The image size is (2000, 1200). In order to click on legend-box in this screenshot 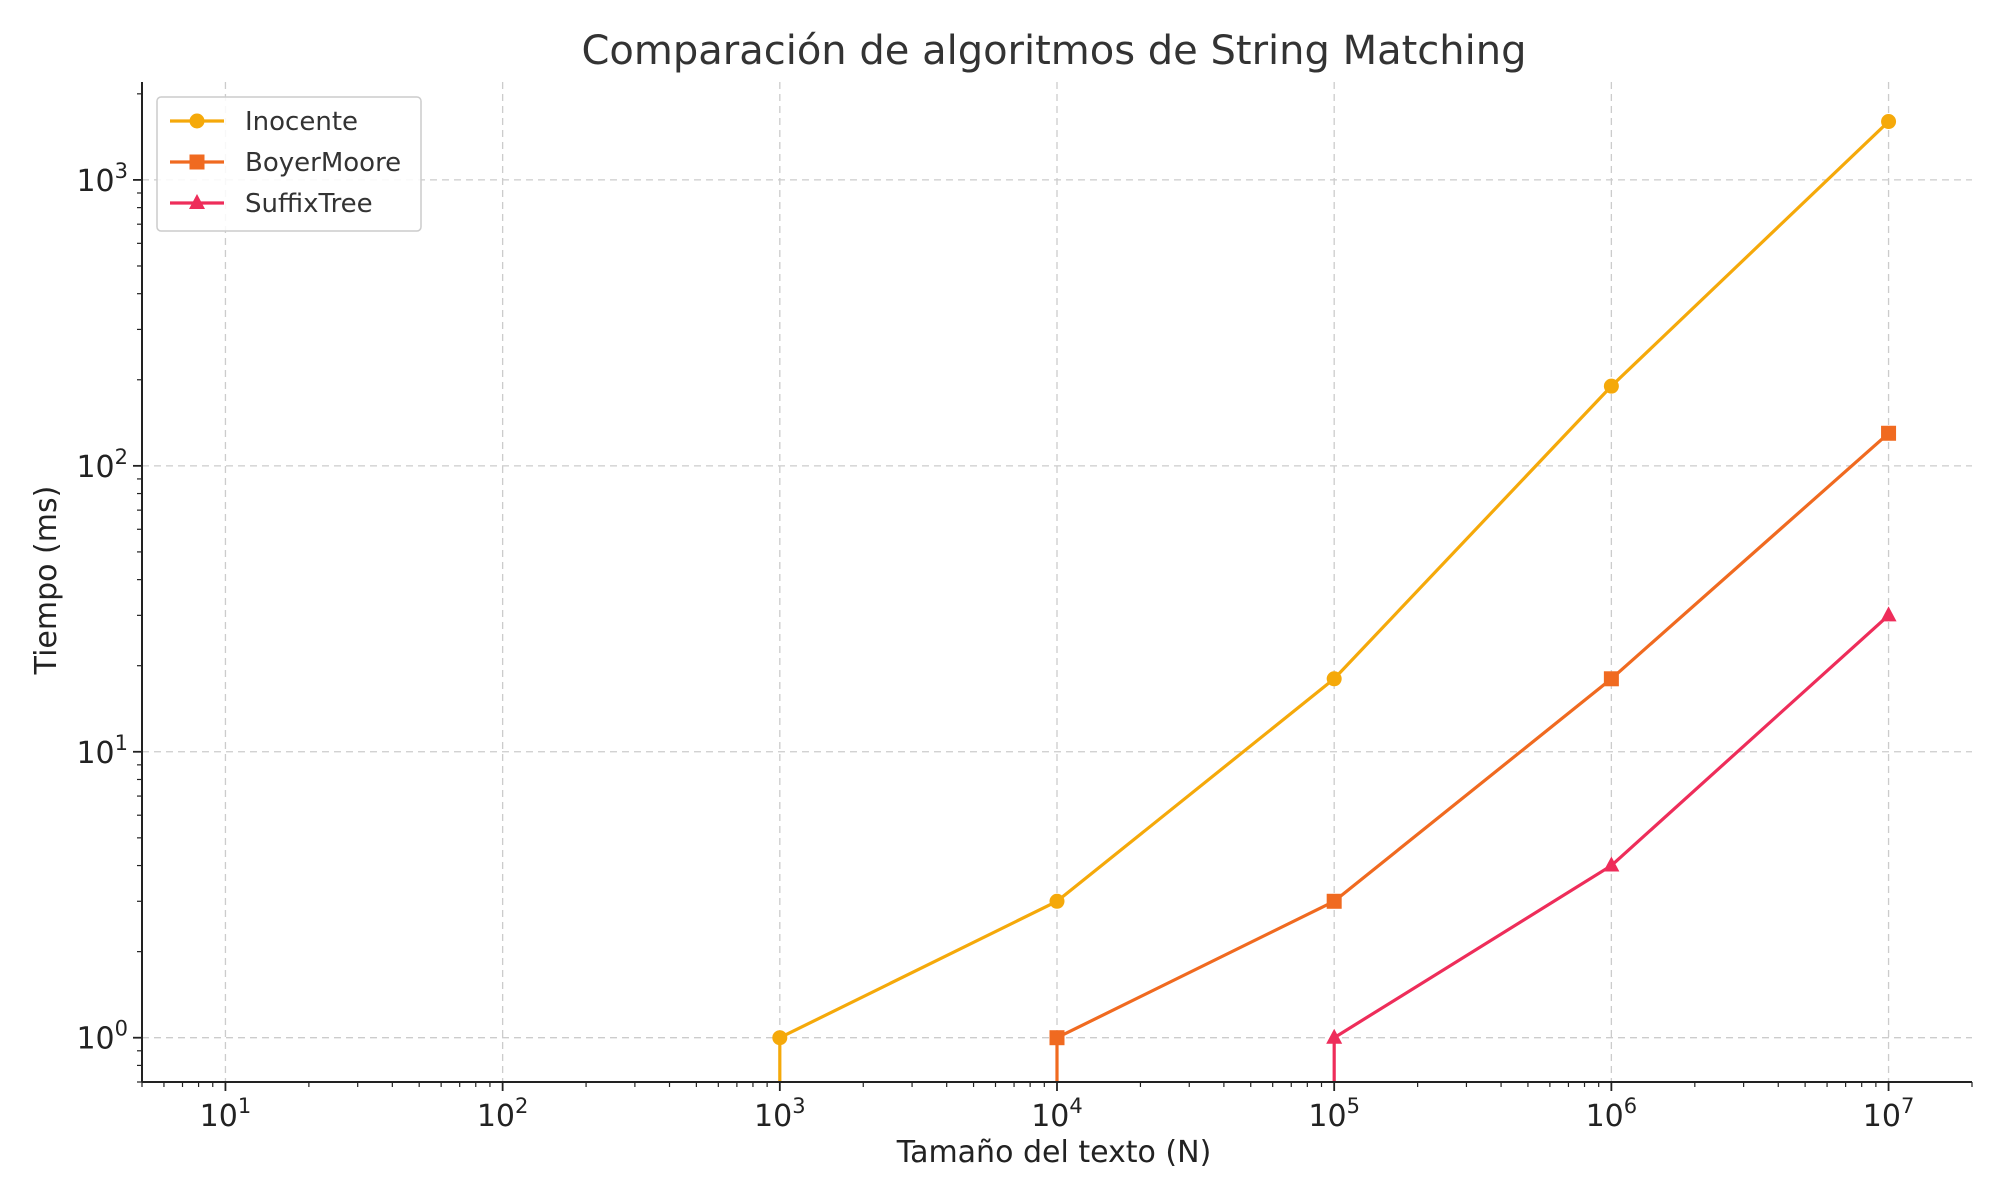, I will do `click(289, 164)`.